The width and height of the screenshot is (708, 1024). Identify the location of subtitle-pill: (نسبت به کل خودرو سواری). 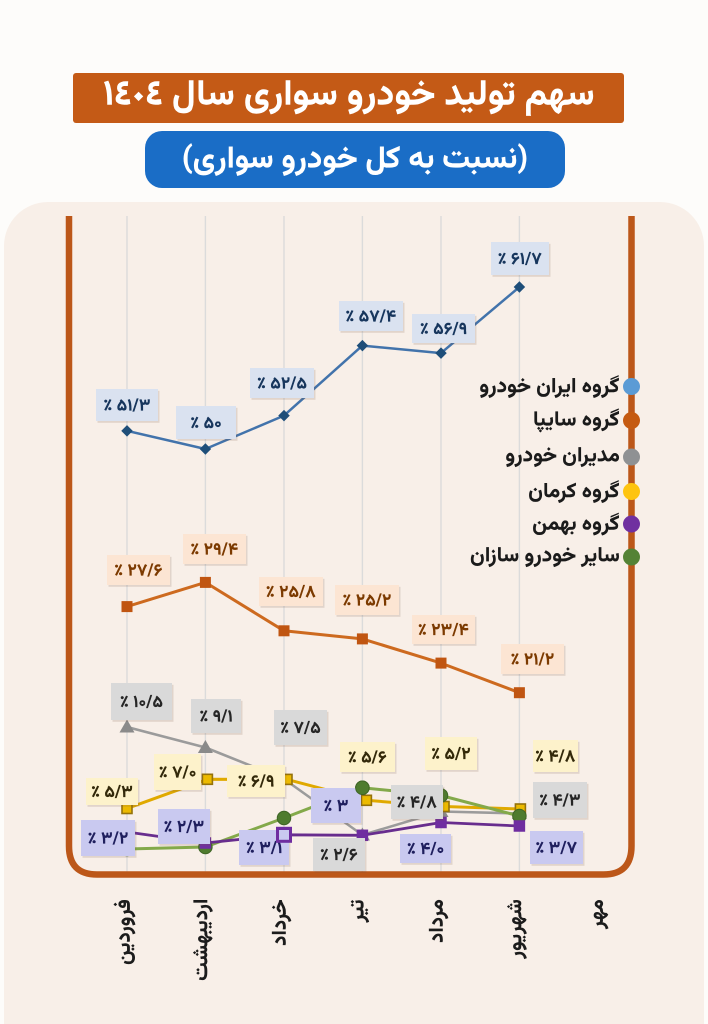
(355, 159).